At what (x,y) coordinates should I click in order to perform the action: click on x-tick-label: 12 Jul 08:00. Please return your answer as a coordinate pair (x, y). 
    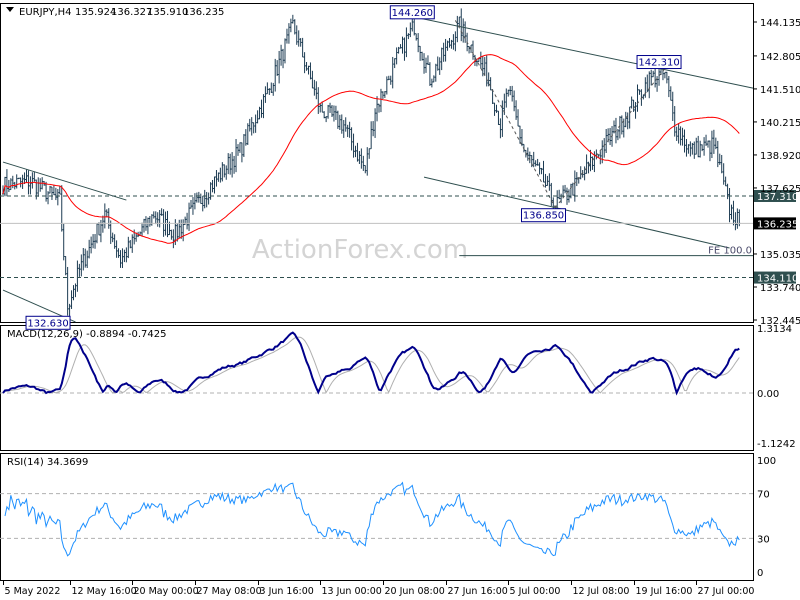
    Looking at the image, I should click on (601, 591).